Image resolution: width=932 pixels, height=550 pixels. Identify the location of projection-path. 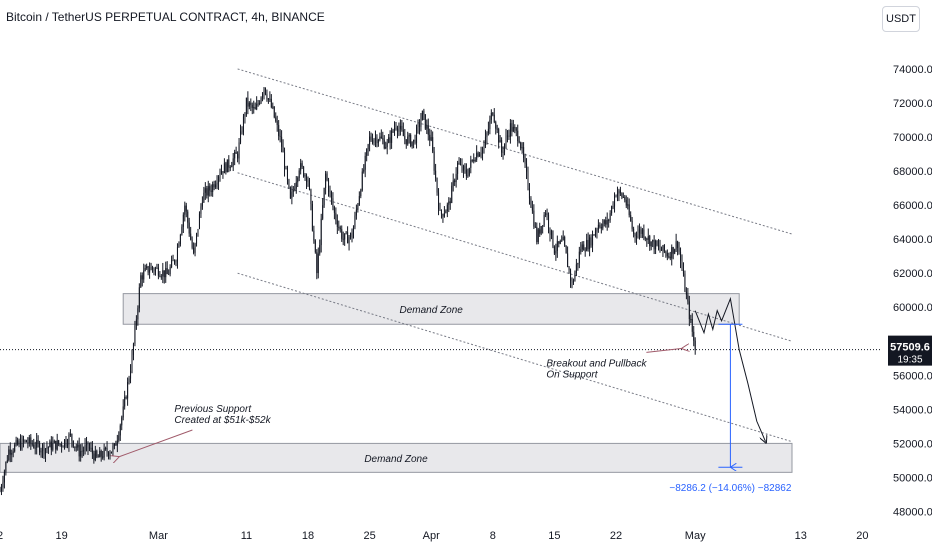
(729, 369).